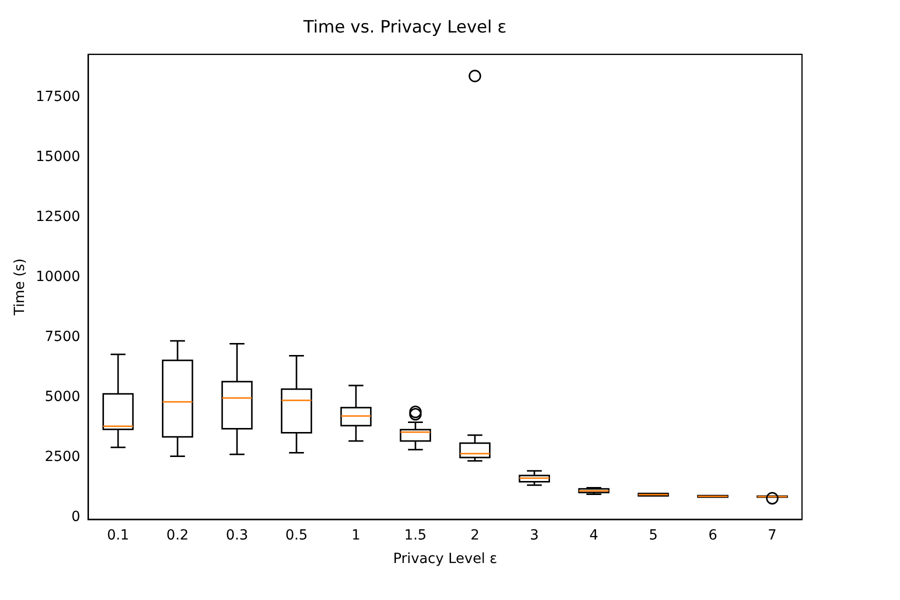 The image size is (900, 600). What do you see at coordinates (58, 217) in the screenshot?
I see `y-tick-label: 12500` at bounding box center [58, 217].